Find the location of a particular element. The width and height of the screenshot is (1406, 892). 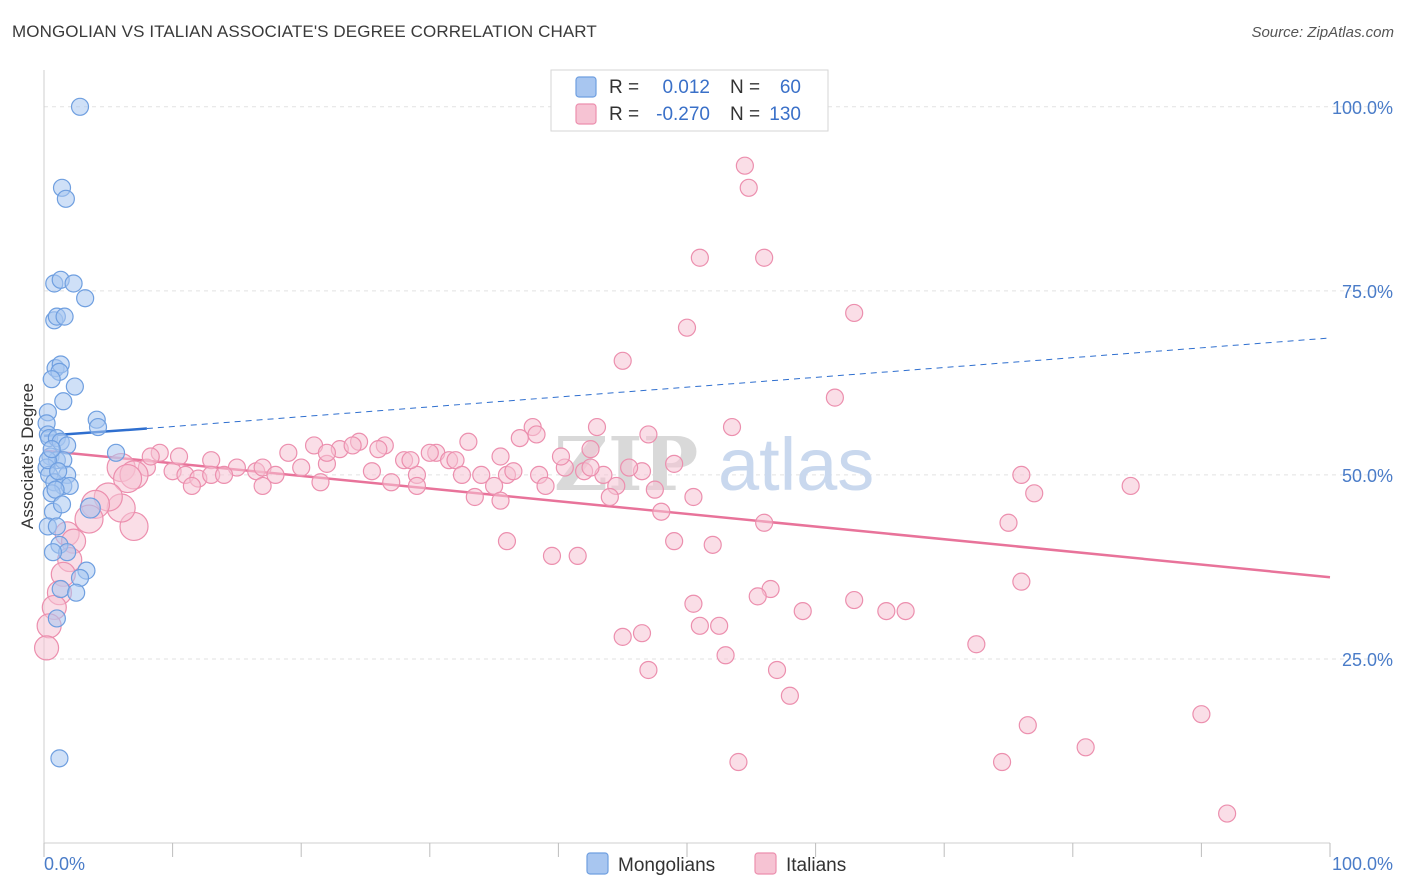

legend-n-label-2: N = is located at coordinates (745, 114).